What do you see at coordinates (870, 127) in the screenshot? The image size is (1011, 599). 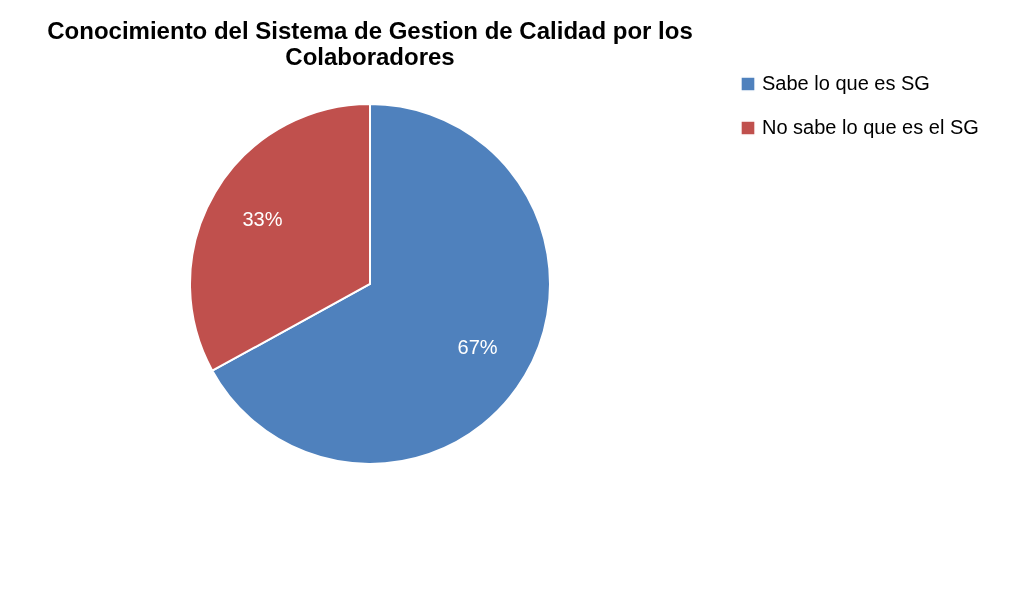 I see `legend-label: No sabe lo que es el SG` at bounding box center [870, 127].